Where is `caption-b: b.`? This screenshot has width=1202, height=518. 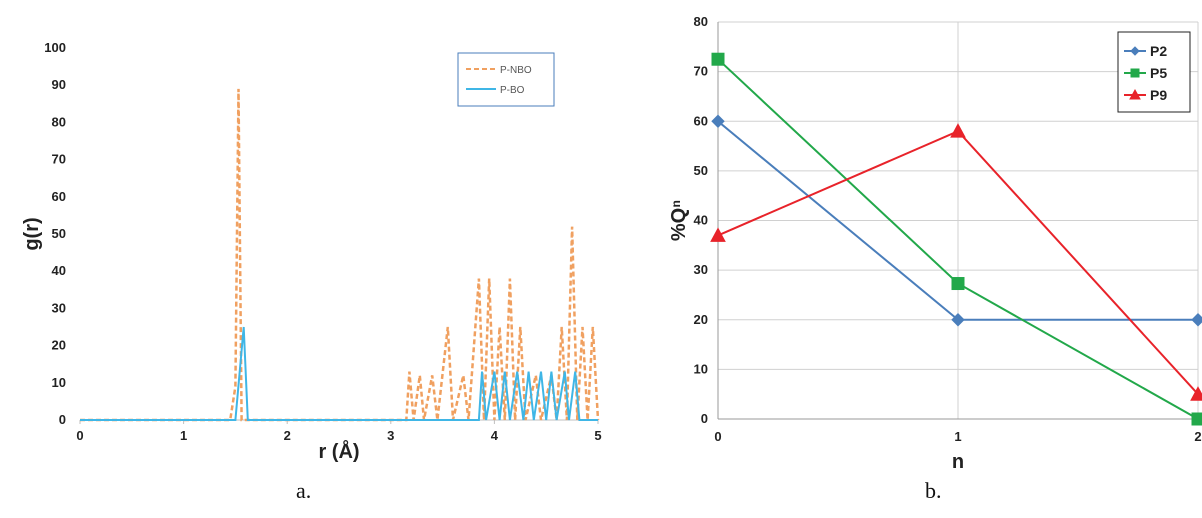 caption-b: b. is located at coordinates (933, 490).